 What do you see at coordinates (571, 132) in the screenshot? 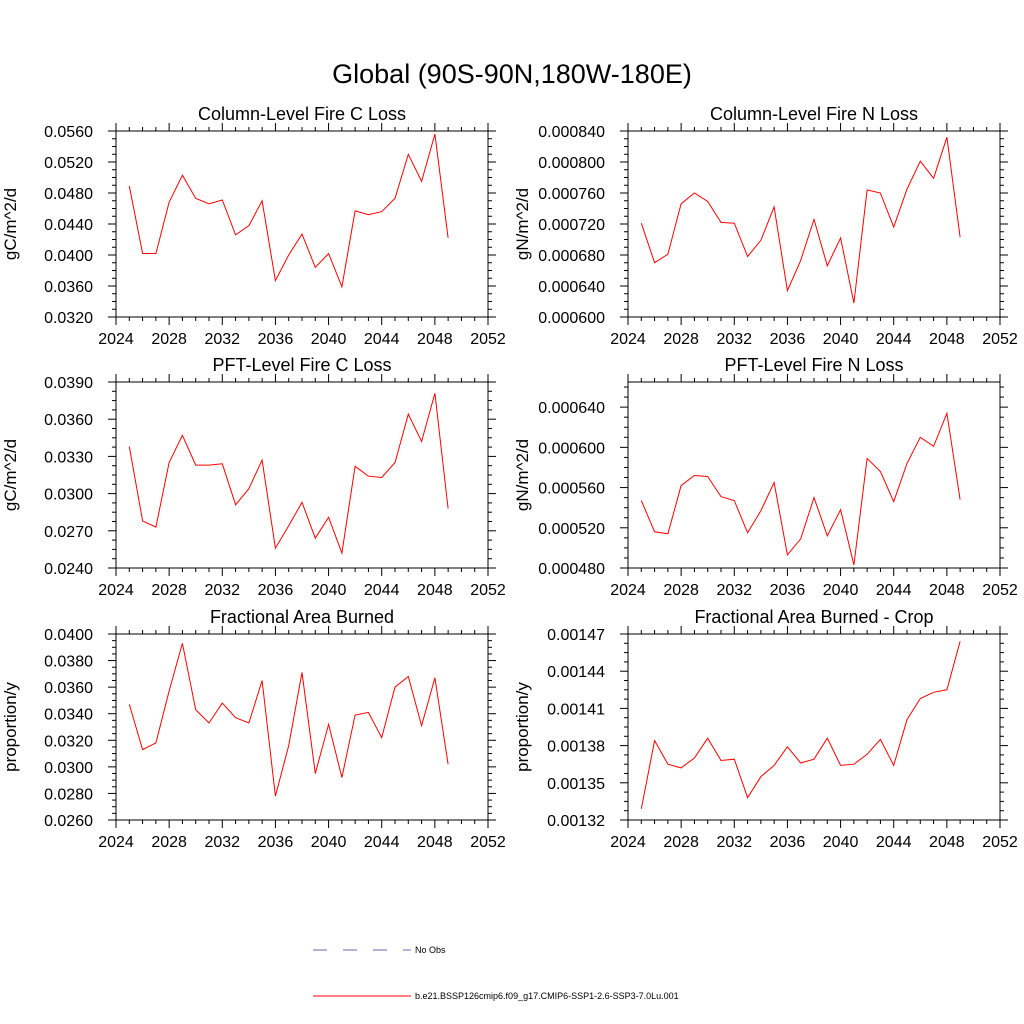
I see `y-tick-label: 0.000840` at bounding box center [571, 132].